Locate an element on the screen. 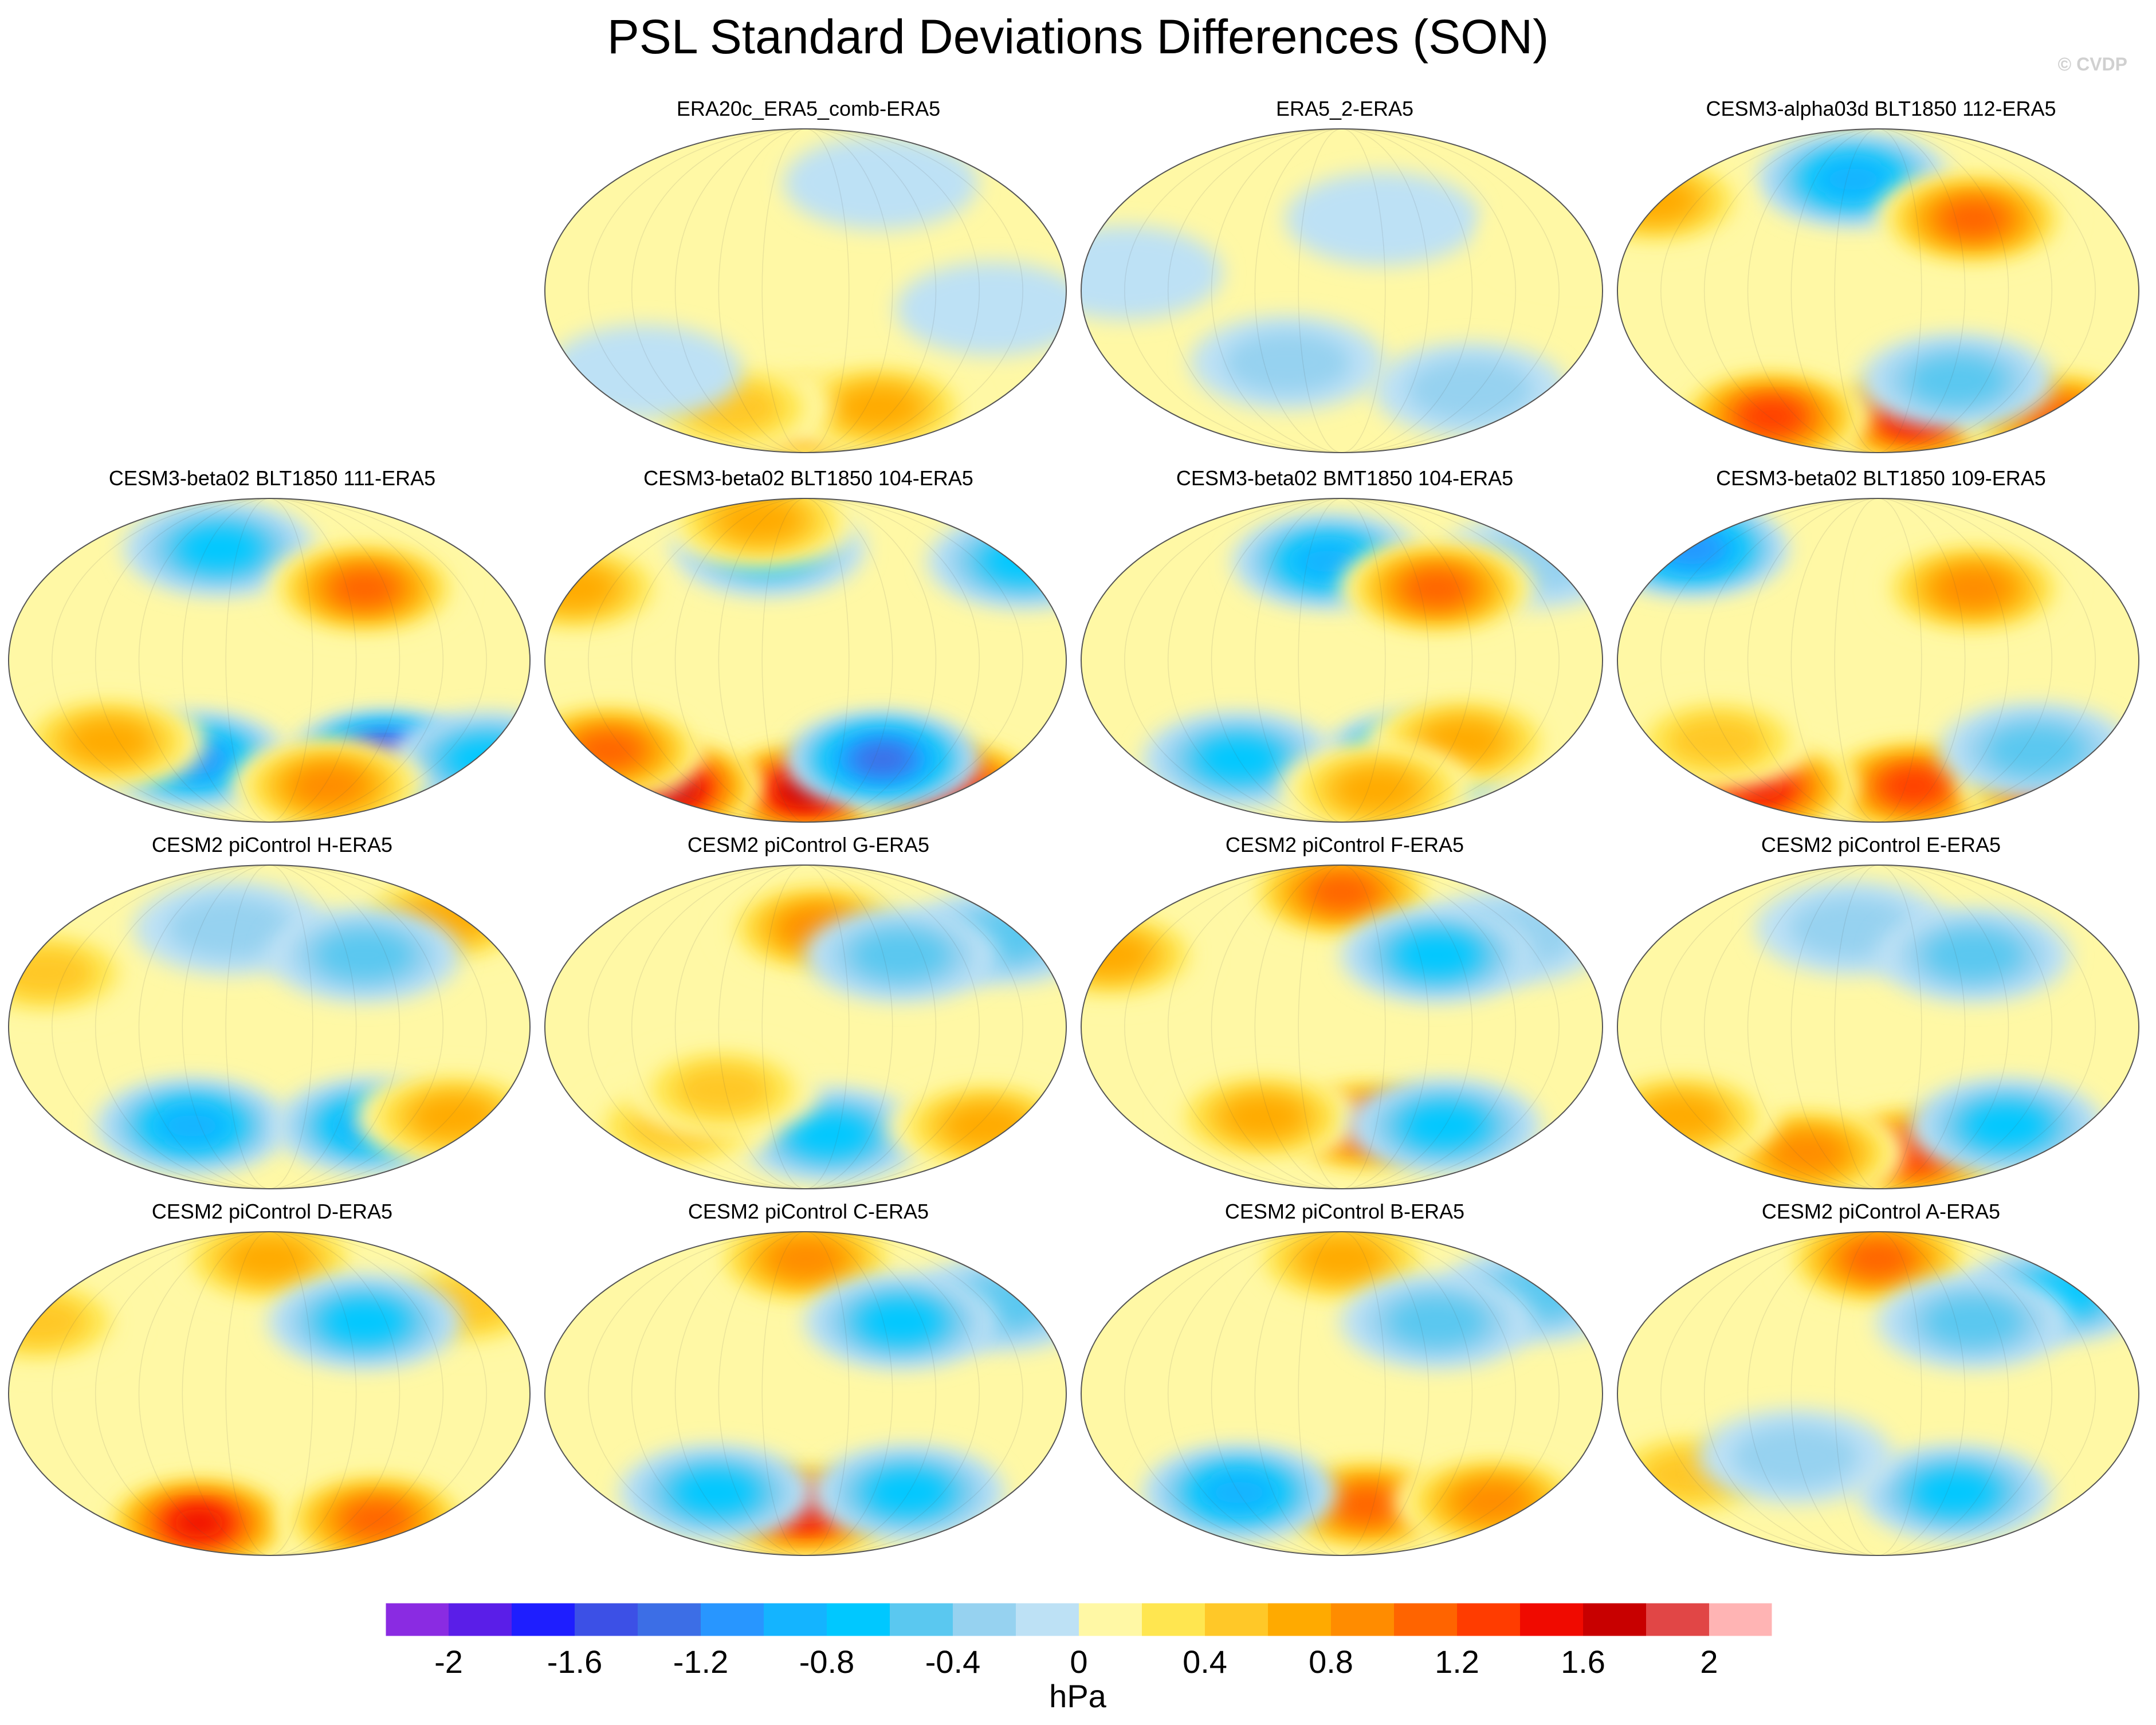 The width and height of the screenshot is (2156, 1725). map-panel: CESM3-beta02 BLT1850 111-ERA5 is located at coordinates (272, 644).